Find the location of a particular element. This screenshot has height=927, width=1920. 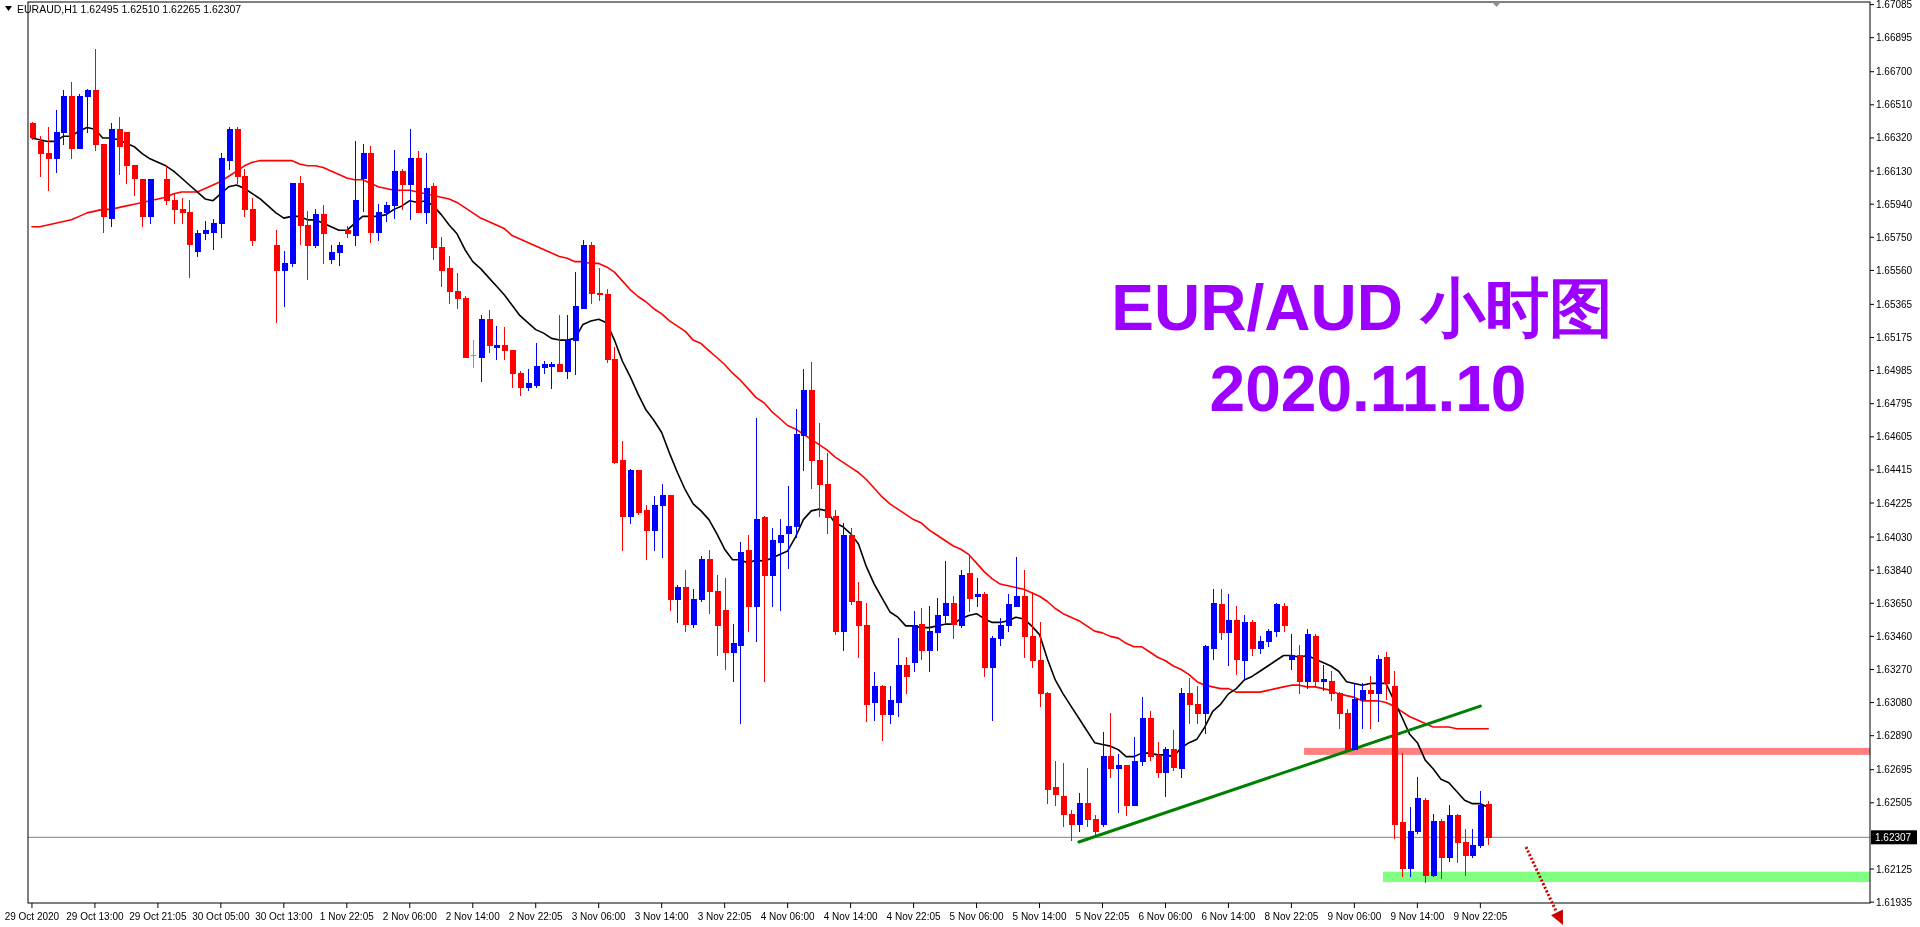

y-tick-label: 1.63270 is located at coordinates (1894, 669).